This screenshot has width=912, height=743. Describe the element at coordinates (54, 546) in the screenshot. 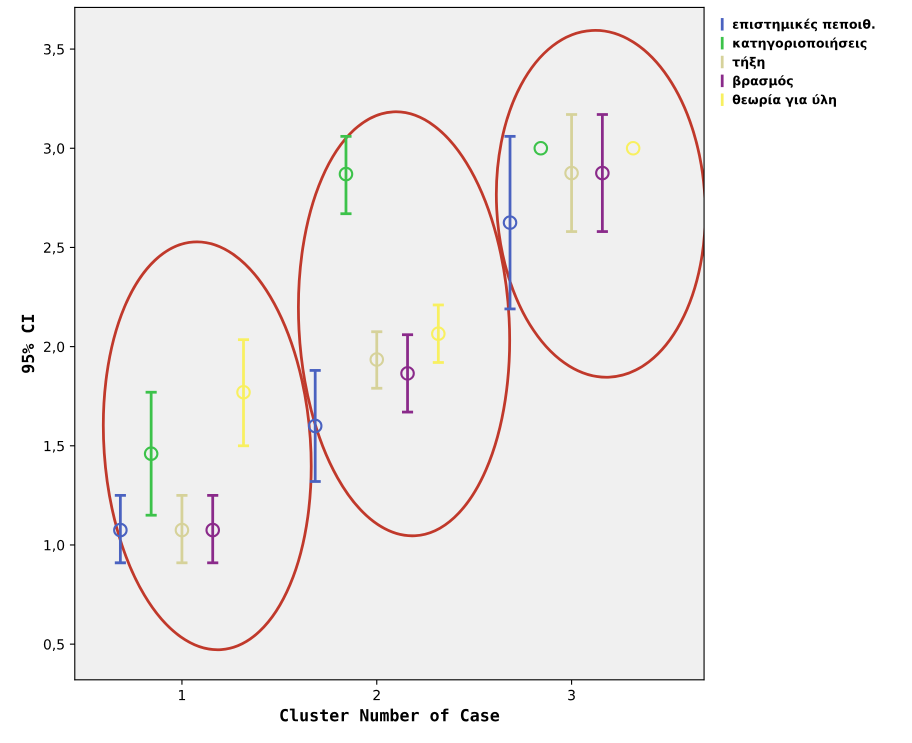

I see `y-tick-label: 1,0` at that location.